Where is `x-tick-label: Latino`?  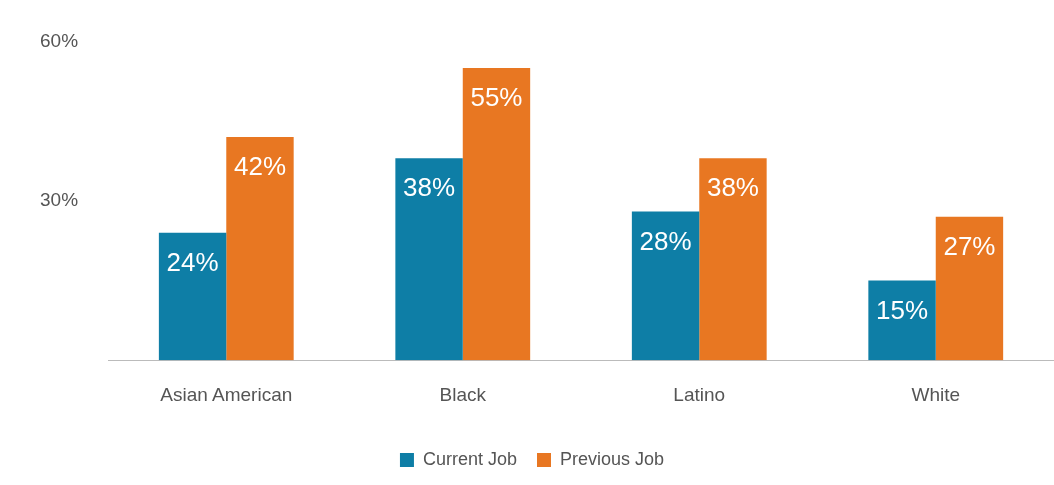 x-tick-label: Latino is located at coordinates (699, 394).